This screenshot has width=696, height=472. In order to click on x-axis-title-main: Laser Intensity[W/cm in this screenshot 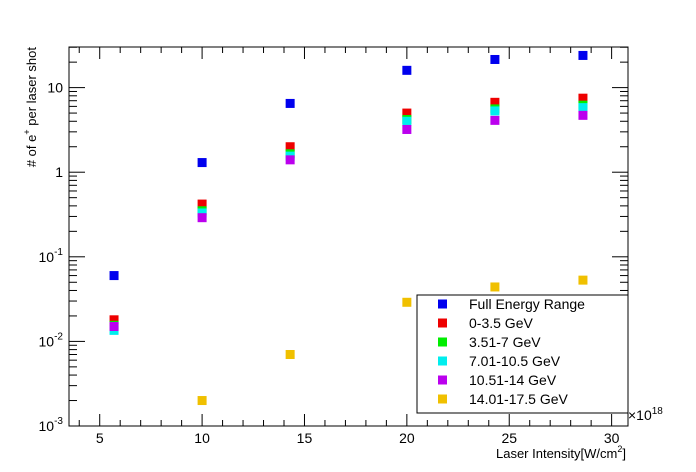, I will do `click(556, 453)`.